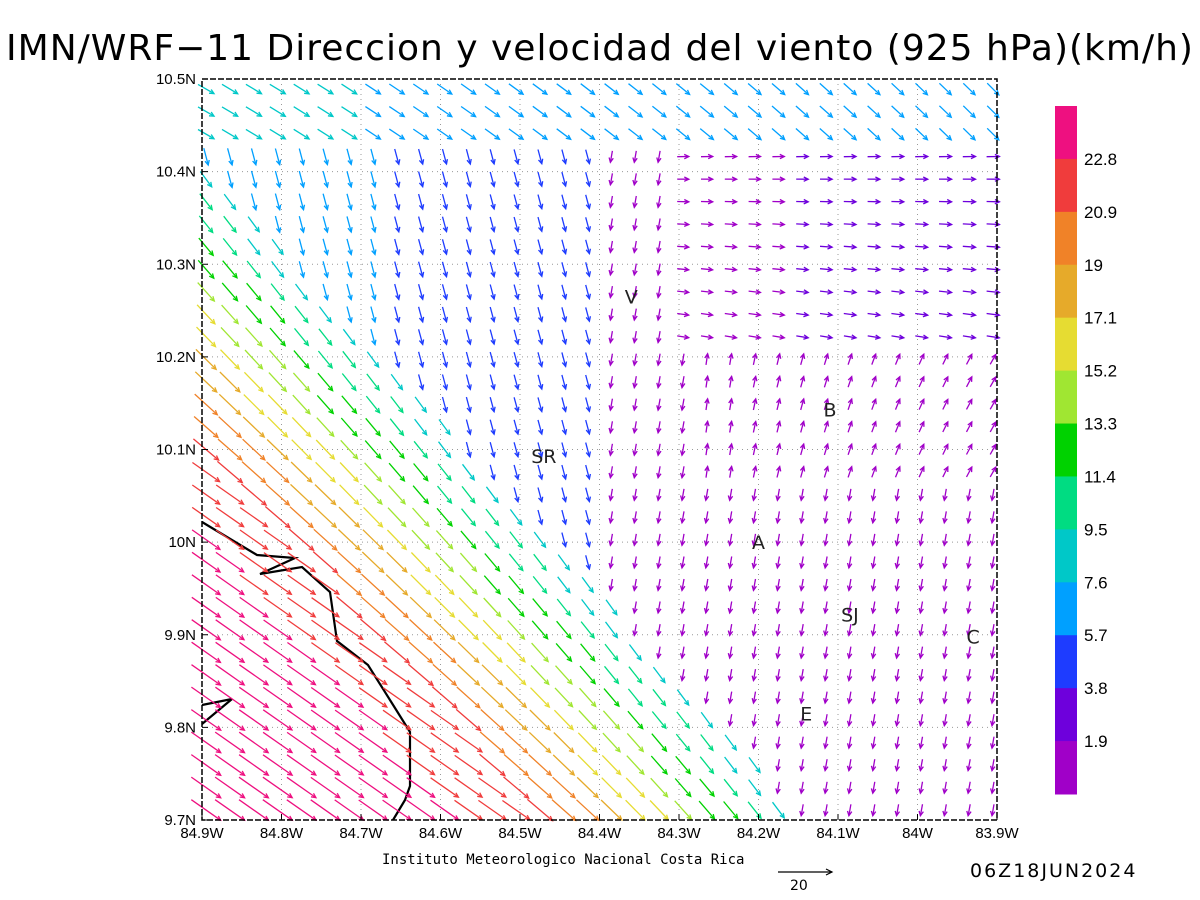 Image resolution: width=1200 pixels, height=900 pixels. Describe the element at coordinates (282, 833) in the screenshot. I see `x-tick-label: 84.8W` at that location.